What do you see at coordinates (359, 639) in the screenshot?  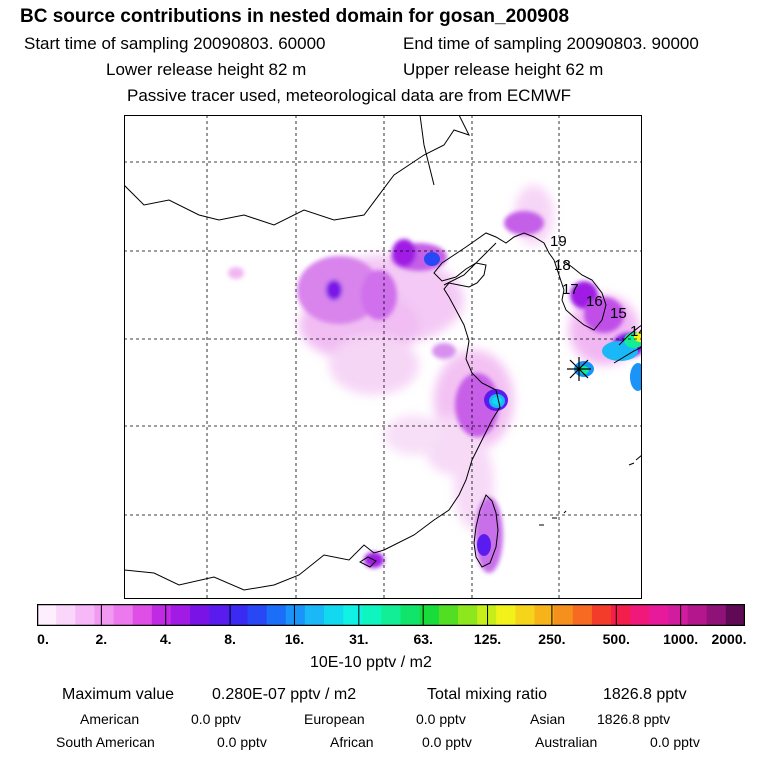 I see `colorbar-tick-label: 31.` at bounding box center [359, 639].